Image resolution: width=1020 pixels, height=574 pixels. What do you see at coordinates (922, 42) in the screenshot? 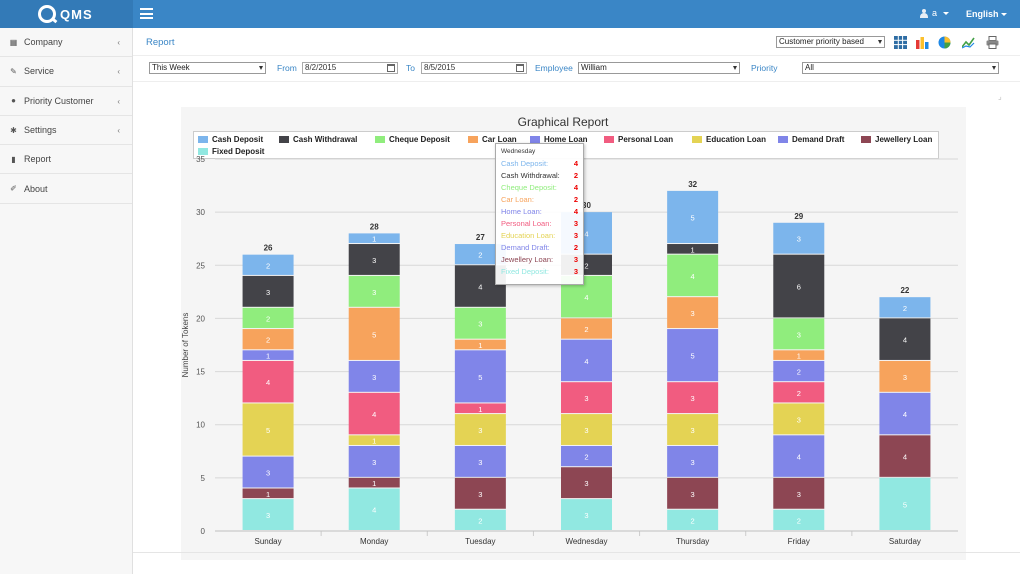
I see `bar-chart-icon` at bounding box center [922, 42].